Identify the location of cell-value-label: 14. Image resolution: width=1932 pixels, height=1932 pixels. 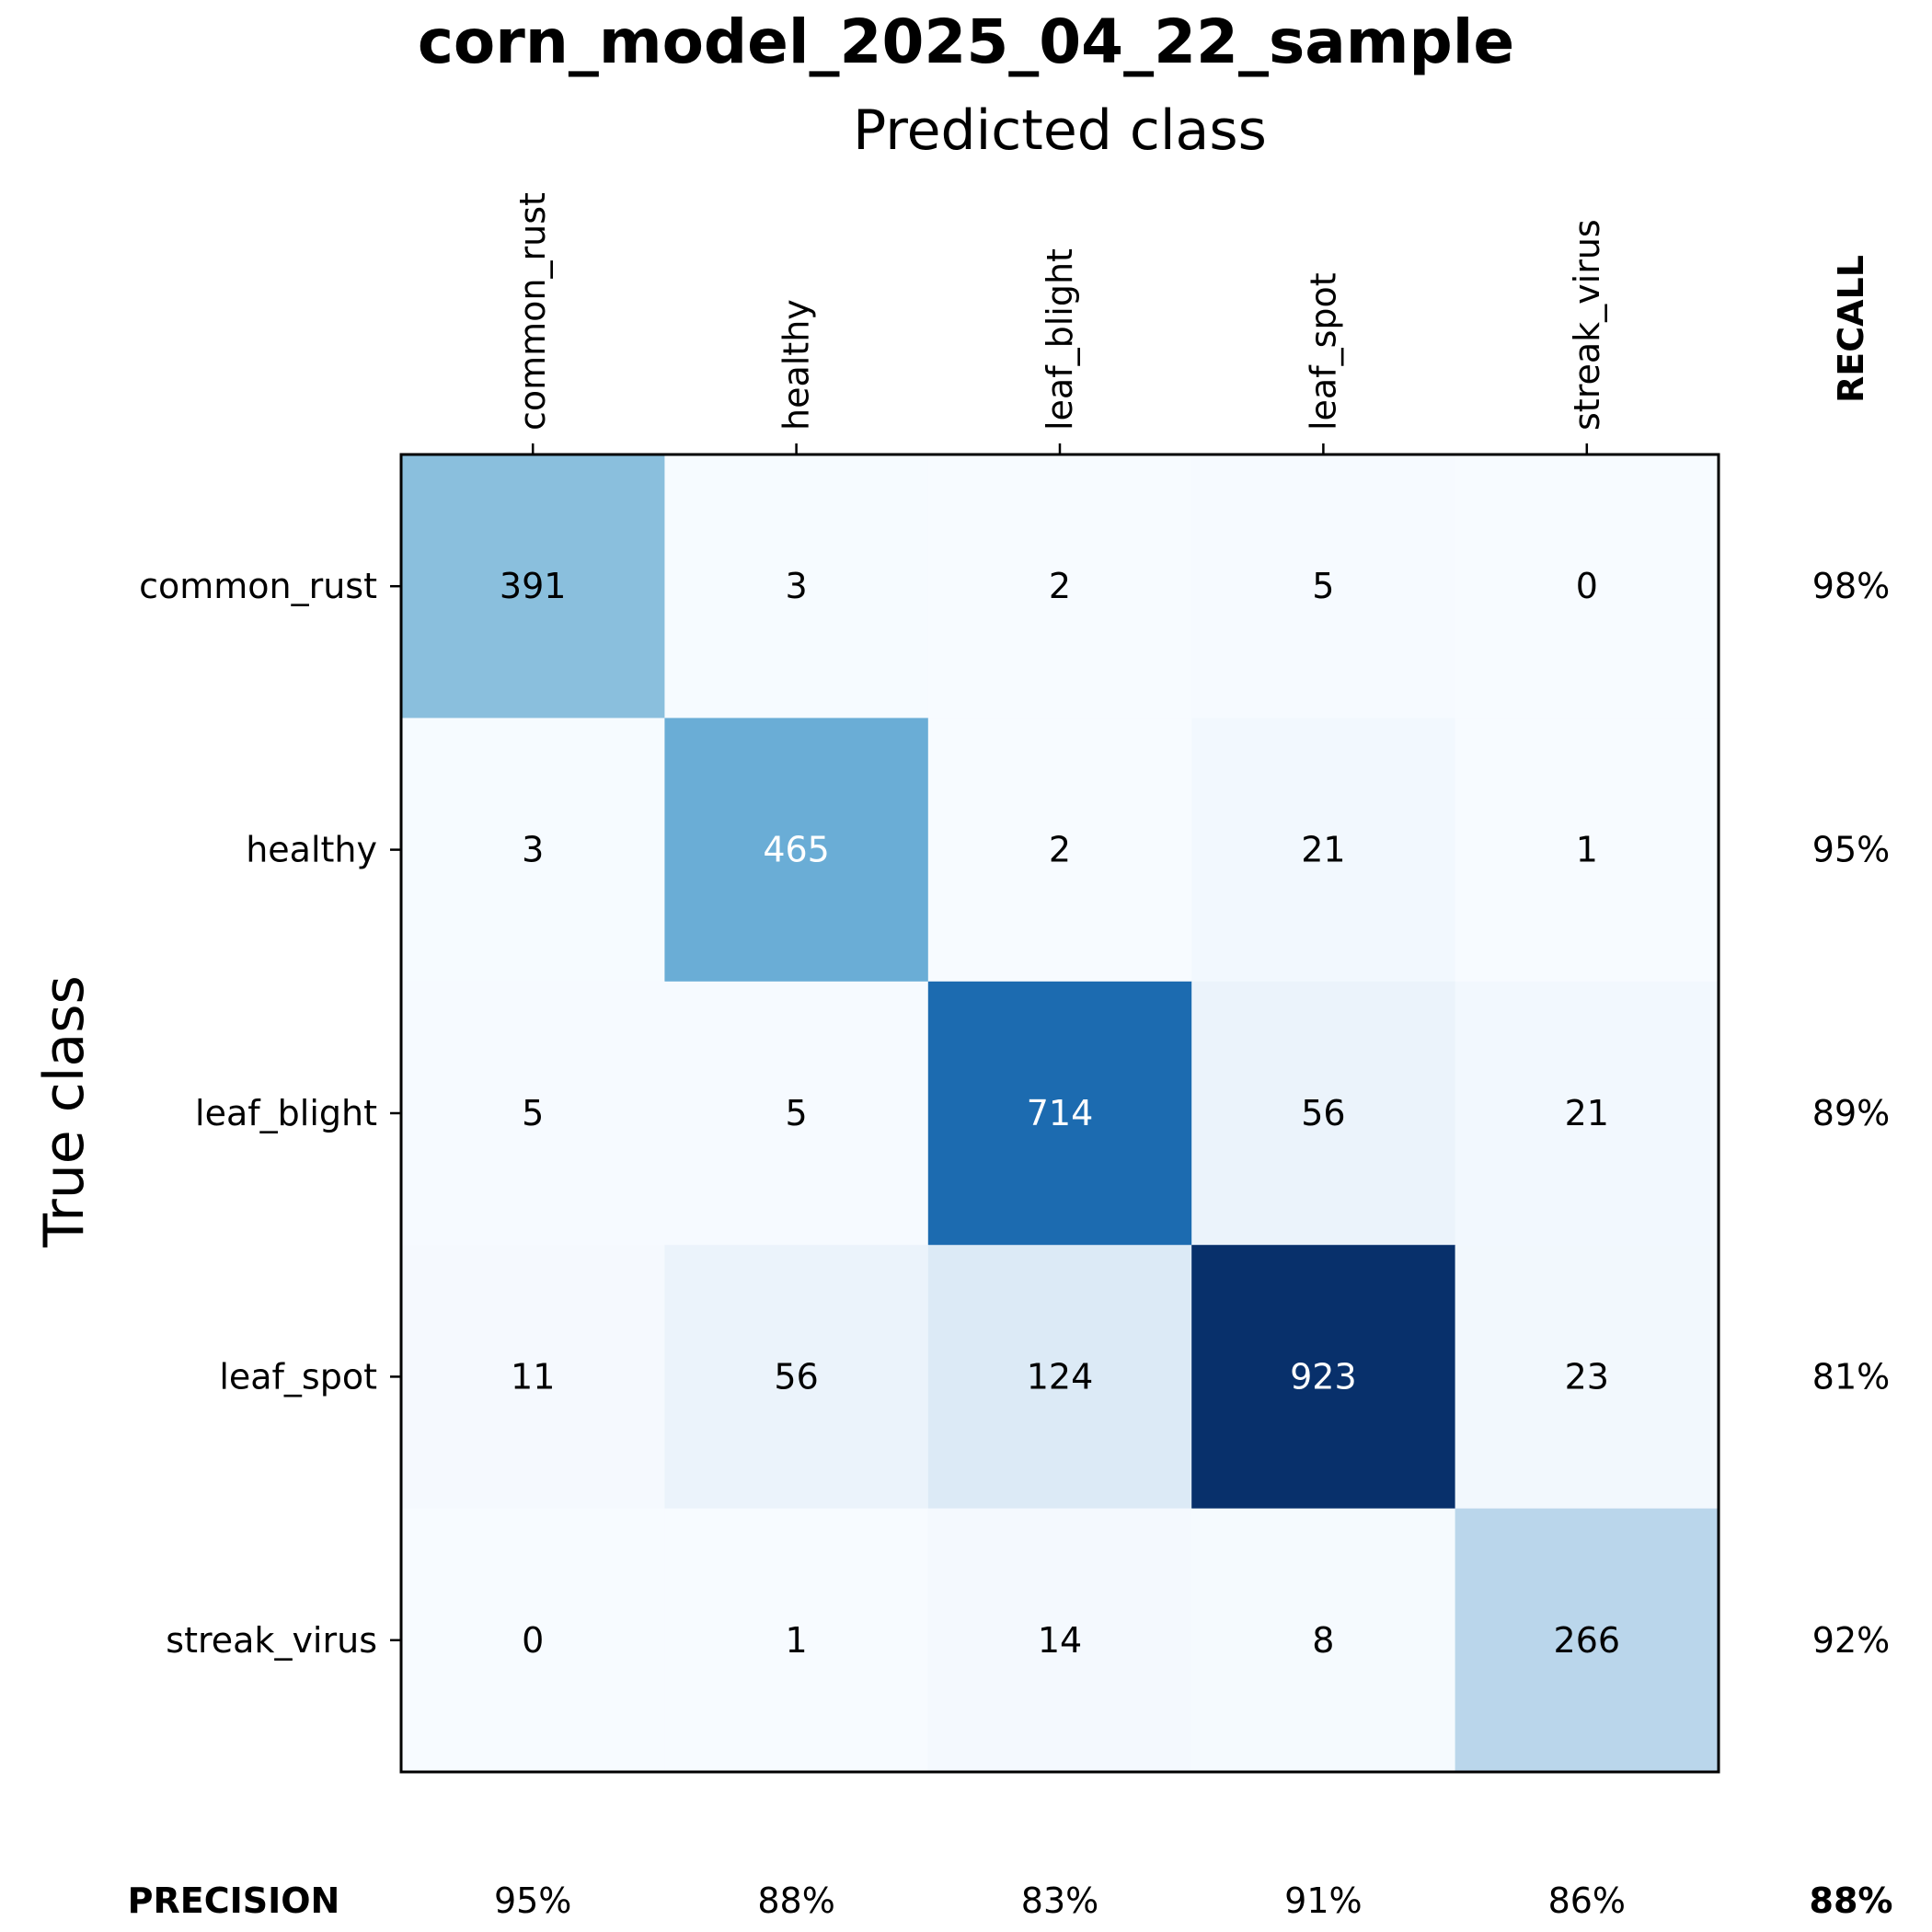
(1060, 1640).